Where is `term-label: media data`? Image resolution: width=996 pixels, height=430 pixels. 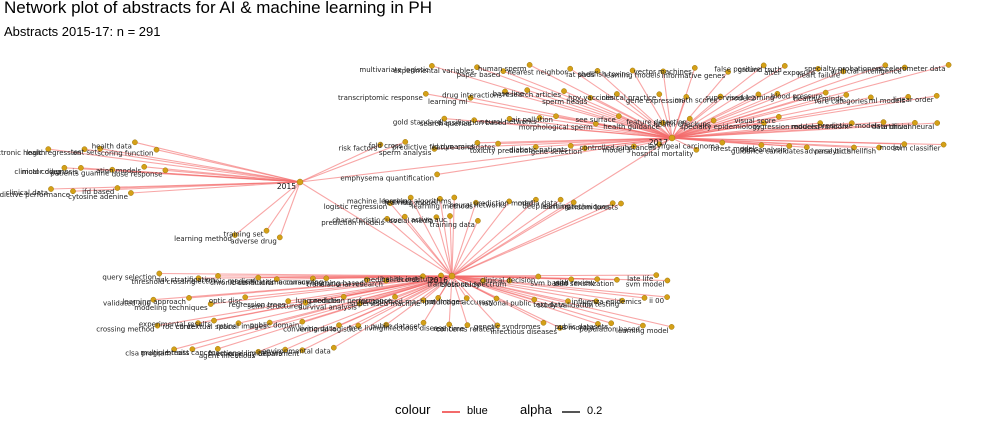 term-label: media data is located at coordinates (538, 204).